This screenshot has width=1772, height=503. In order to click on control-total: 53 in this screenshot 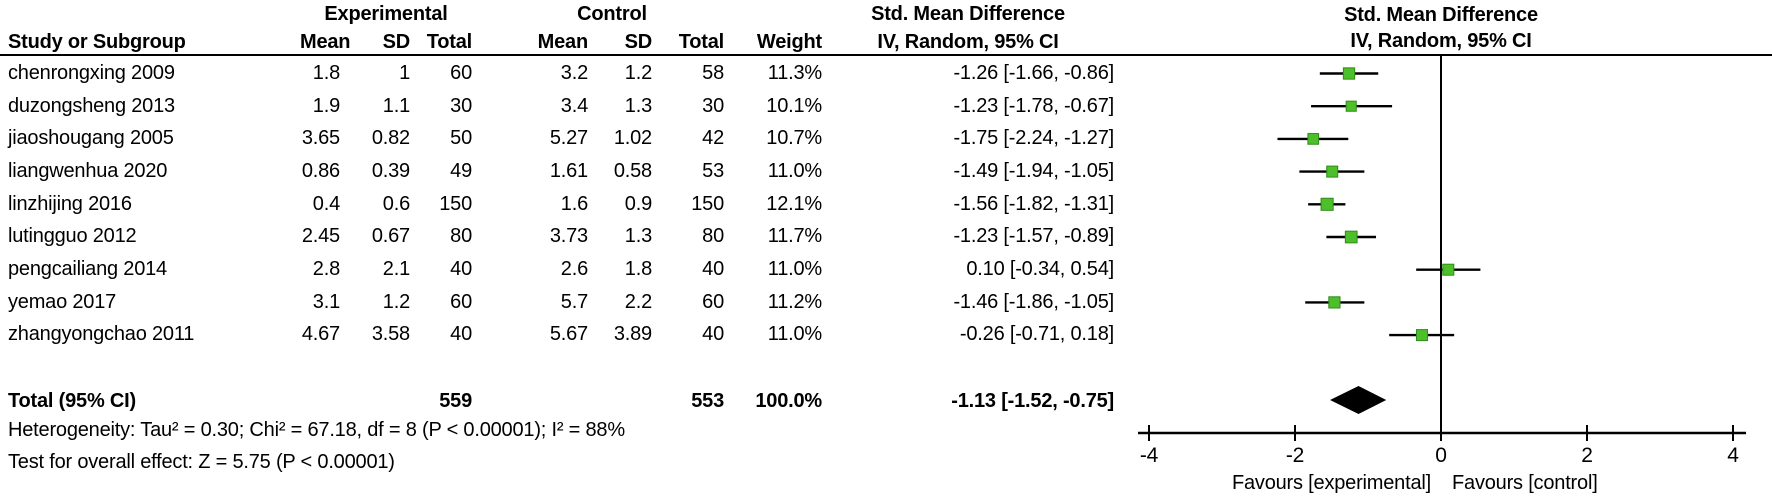, I will do `click(713, 170)`.